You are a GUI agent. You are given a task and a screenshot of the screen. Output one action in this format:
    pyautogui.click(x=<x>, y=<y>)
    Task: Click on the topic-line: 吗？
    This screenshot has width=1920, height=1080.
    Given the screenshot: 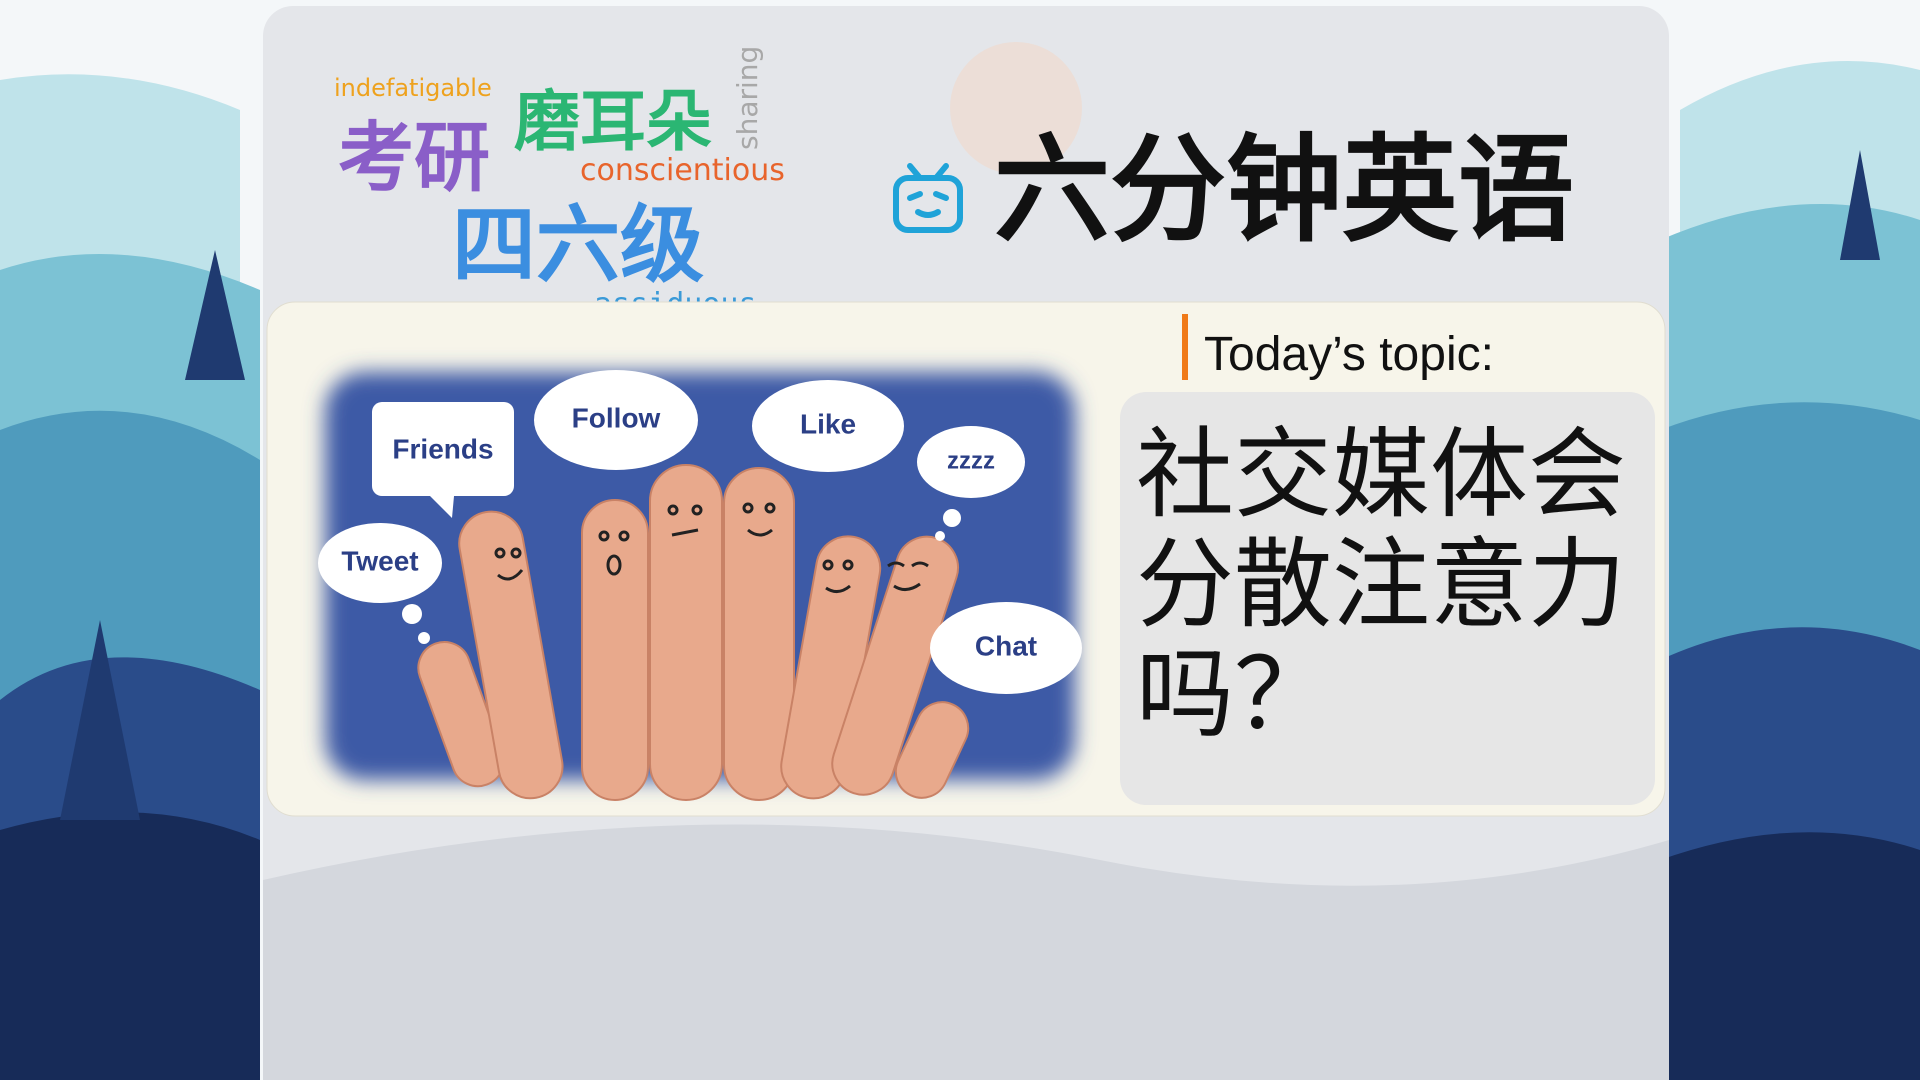 What is the action you would take?
    pyautogui.click(x=1234, y=695)
    